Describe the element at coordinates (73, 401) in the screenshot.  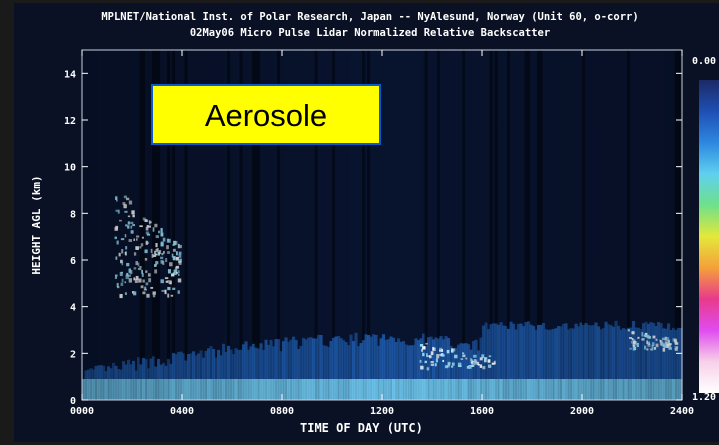
I see `y-tick-label: 0` at that location.